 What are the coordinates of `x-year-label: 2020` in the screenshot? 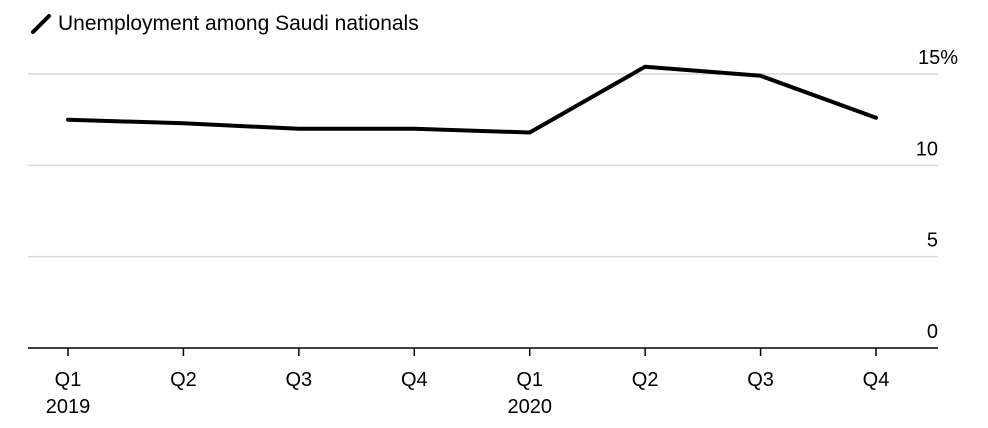 It's located at (529, 407).